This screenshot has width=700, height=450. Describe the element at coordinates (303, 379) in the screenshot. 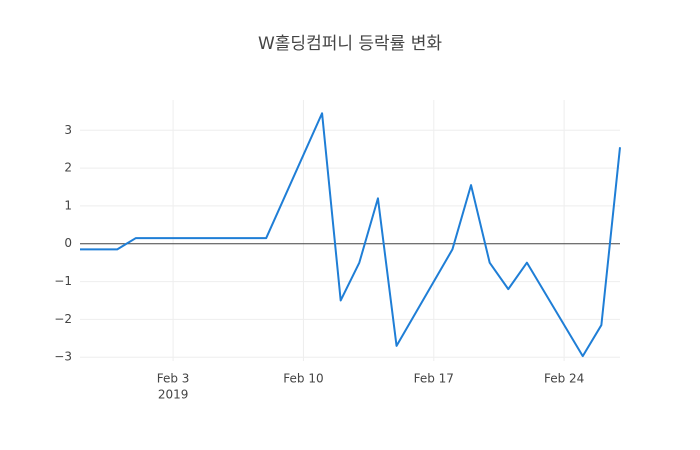

I see `x-tick-label: Feb 10` at that location.